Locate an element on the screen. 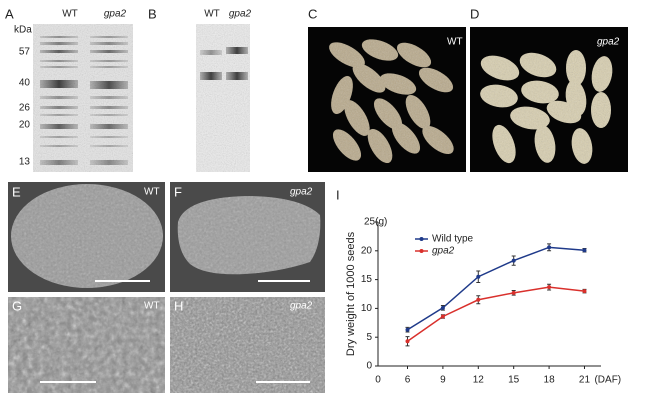 Image resolution: width=664 pixels, height=404 pixels. sem-f is located at coordinates (247, 237).